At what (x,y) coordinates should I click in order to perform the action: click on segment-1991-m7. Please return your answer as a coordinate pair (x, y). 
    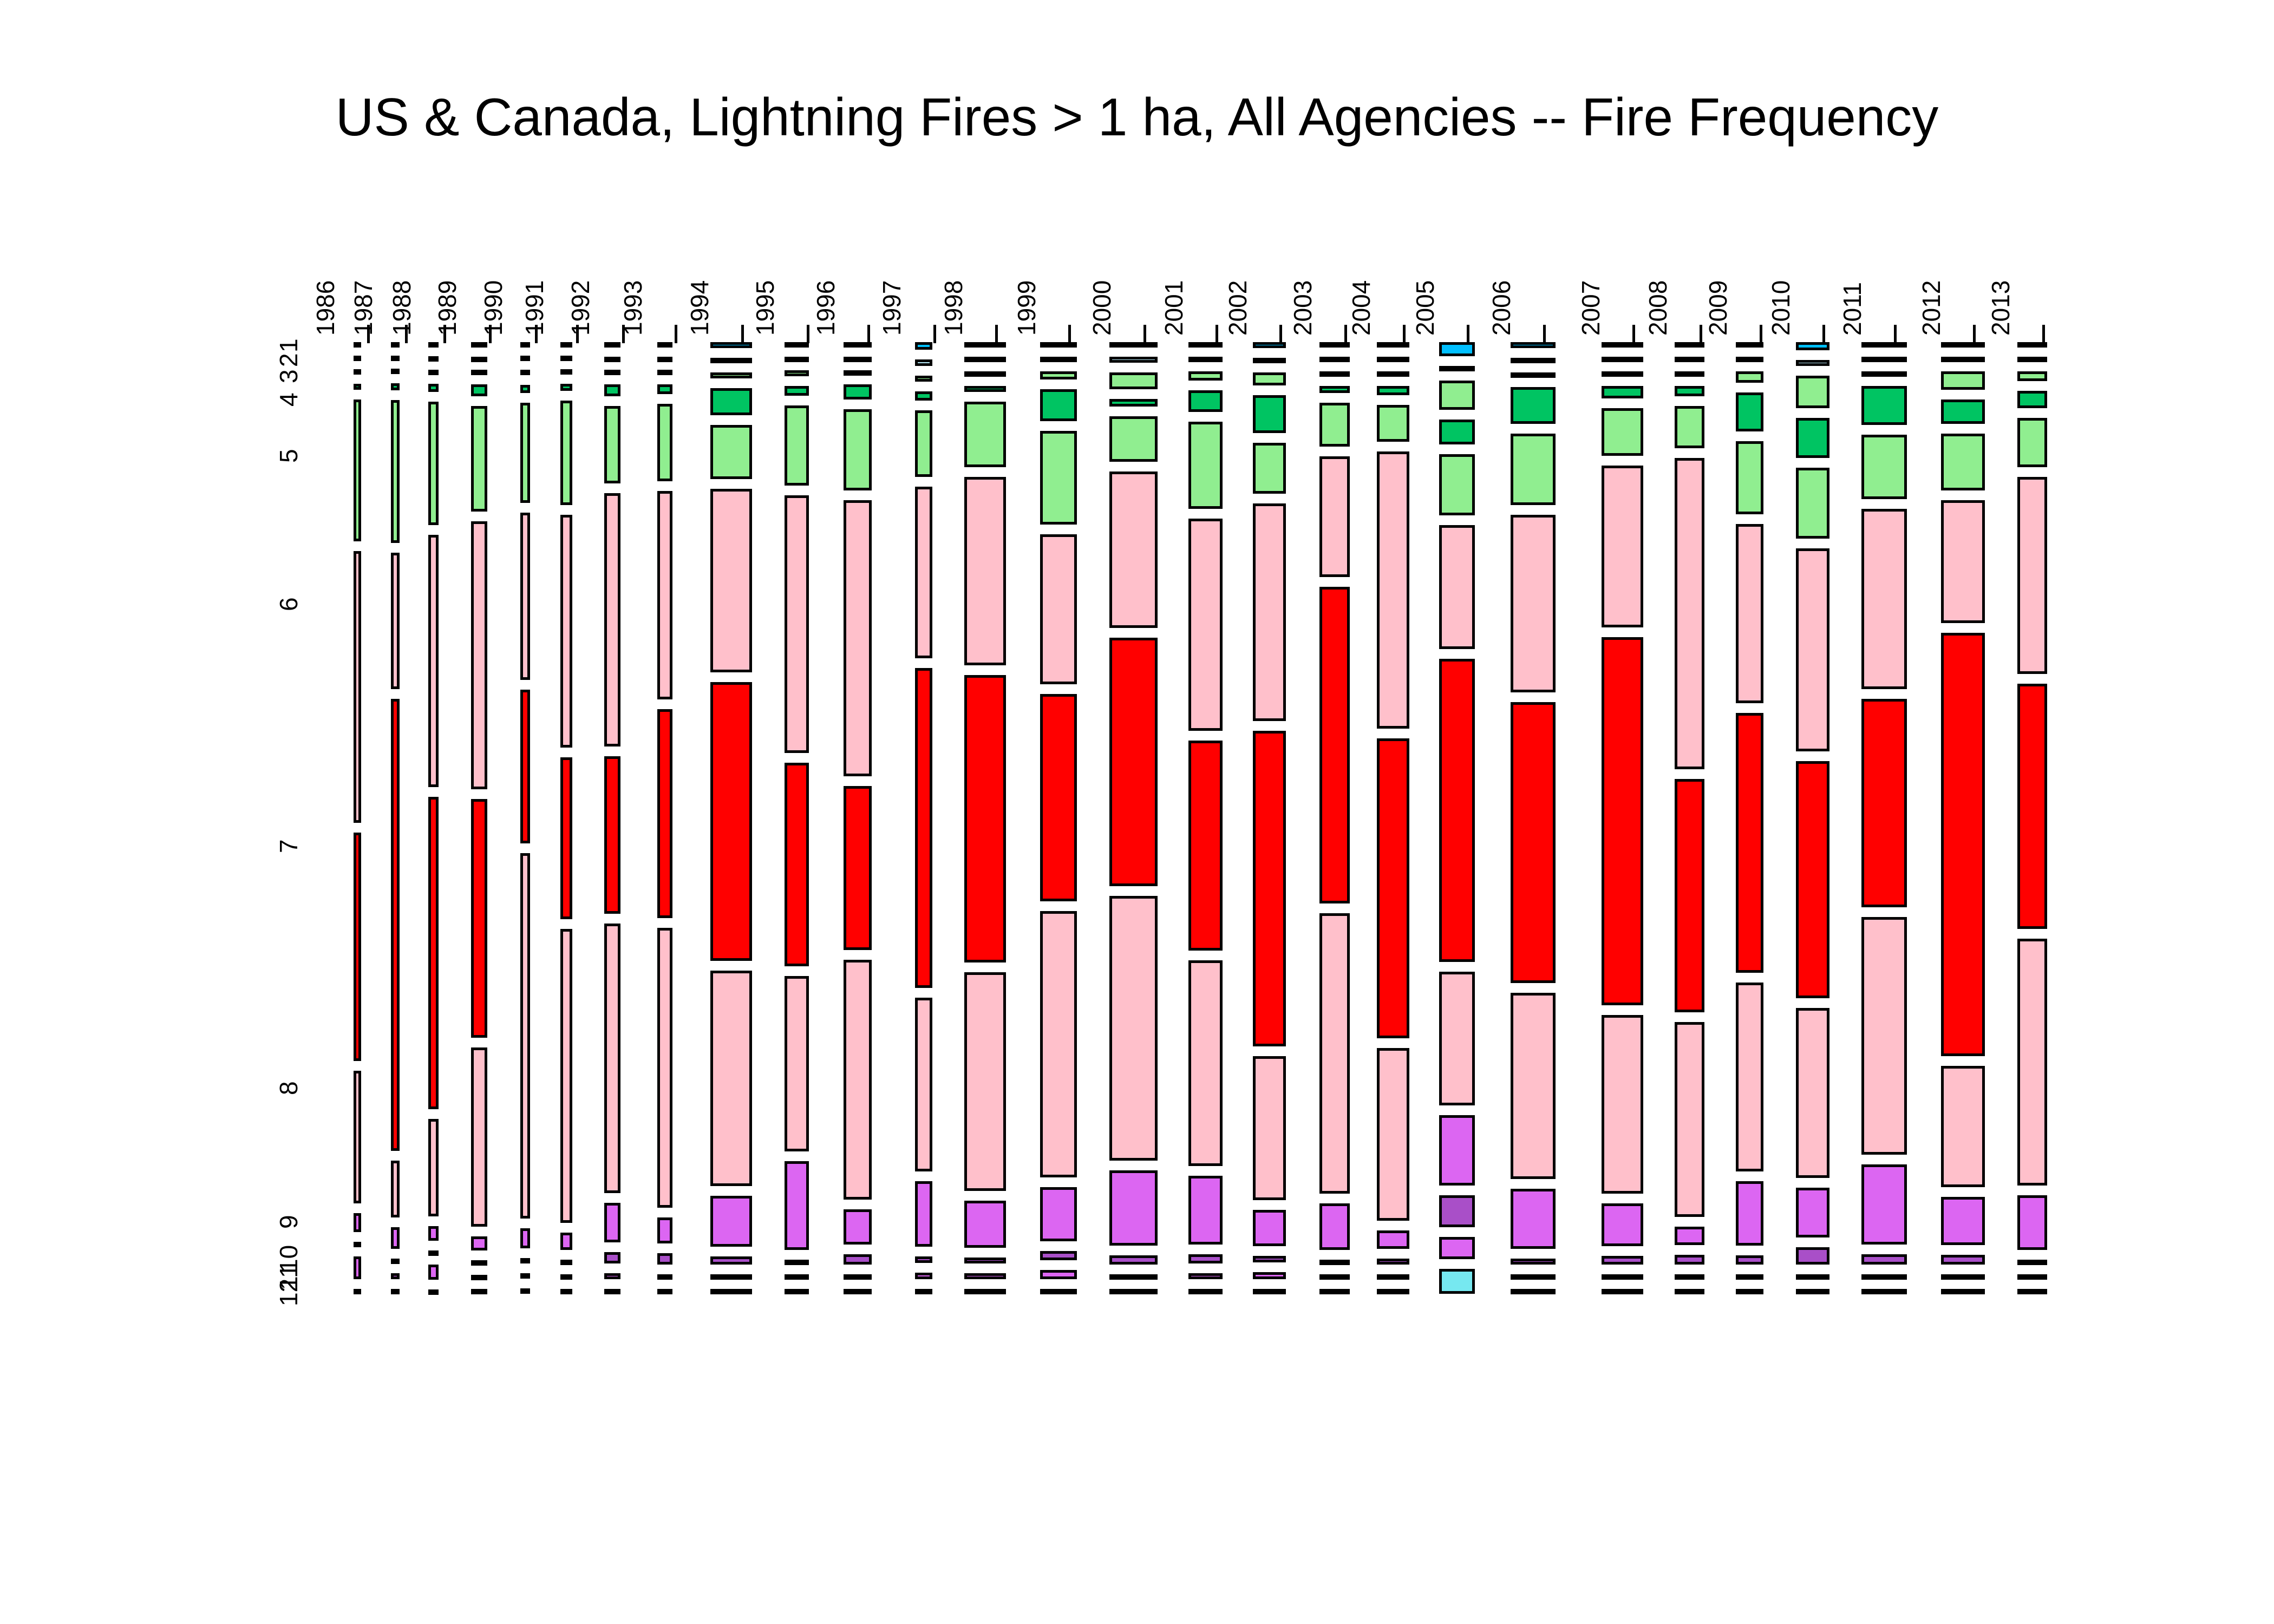
    Looking at the image, I should click on (566, 838).